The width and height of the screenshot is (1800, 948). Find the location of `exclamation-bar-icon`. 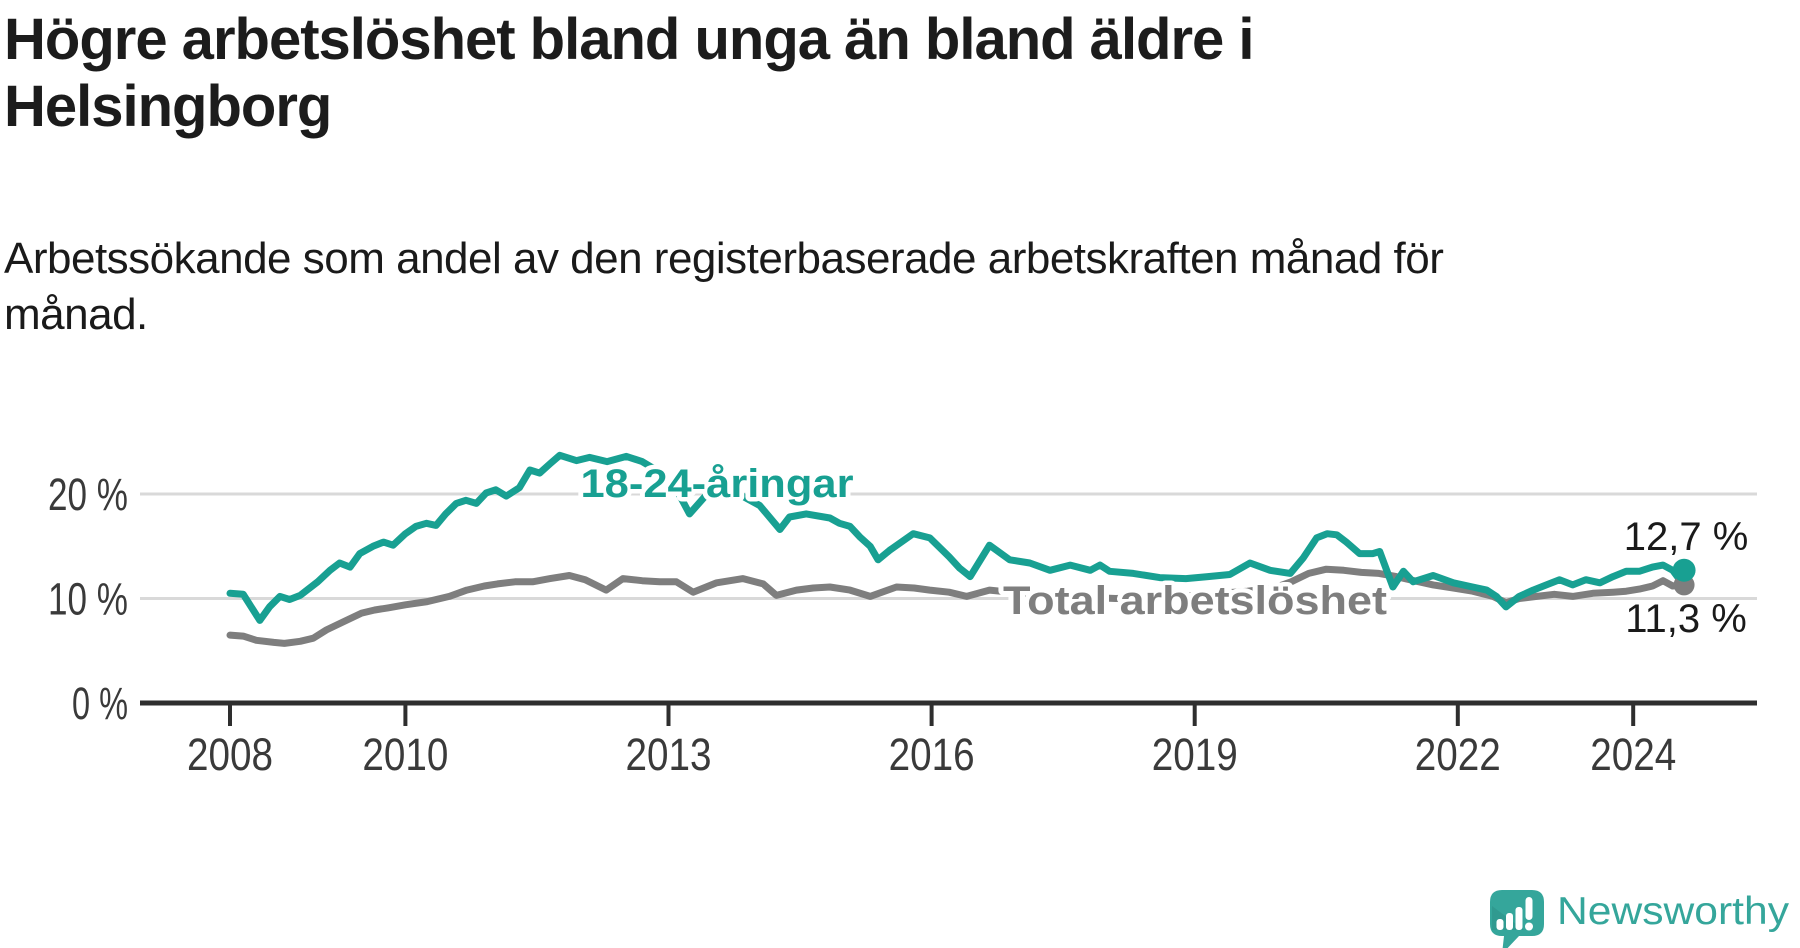

exclamation-bar-icon is located at coordinates (1529, 908).